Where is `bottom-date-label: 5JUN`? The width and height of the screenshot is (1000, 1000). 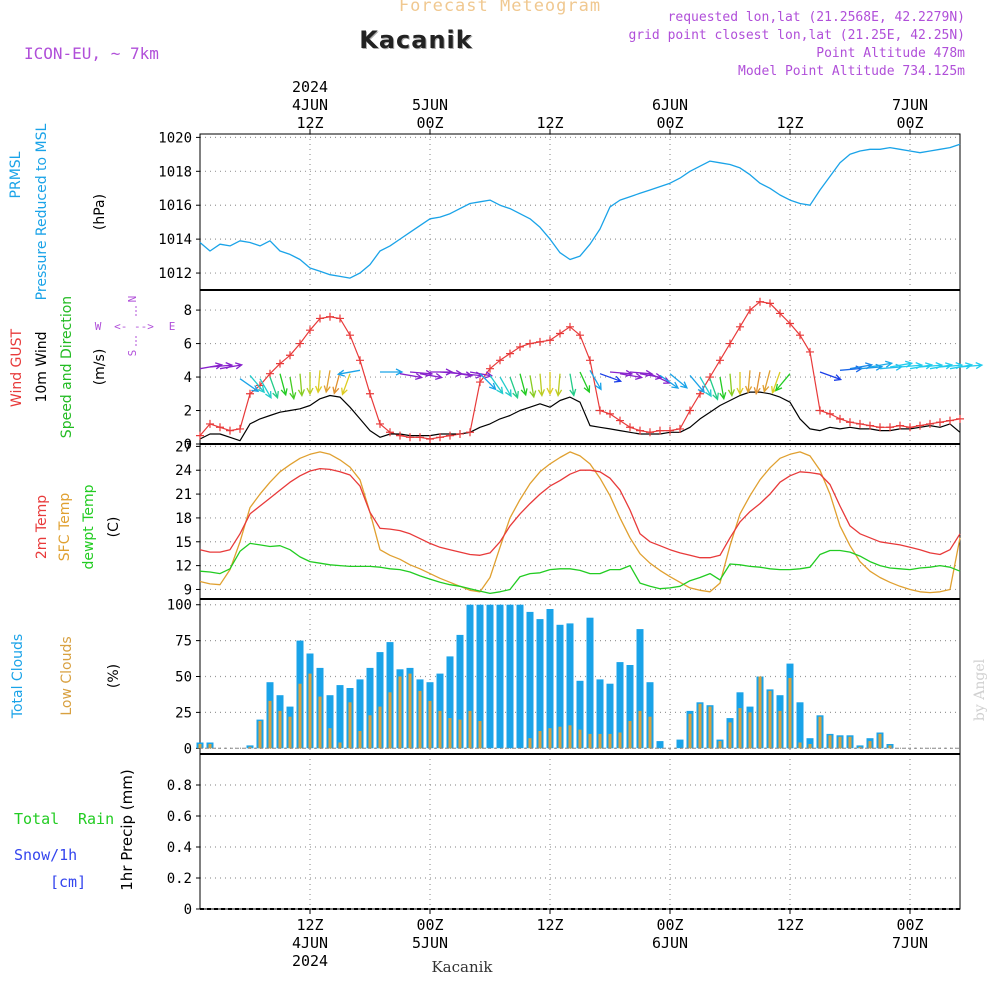 bottom-date-label: 5JUN is located at coordinates (430, 943).